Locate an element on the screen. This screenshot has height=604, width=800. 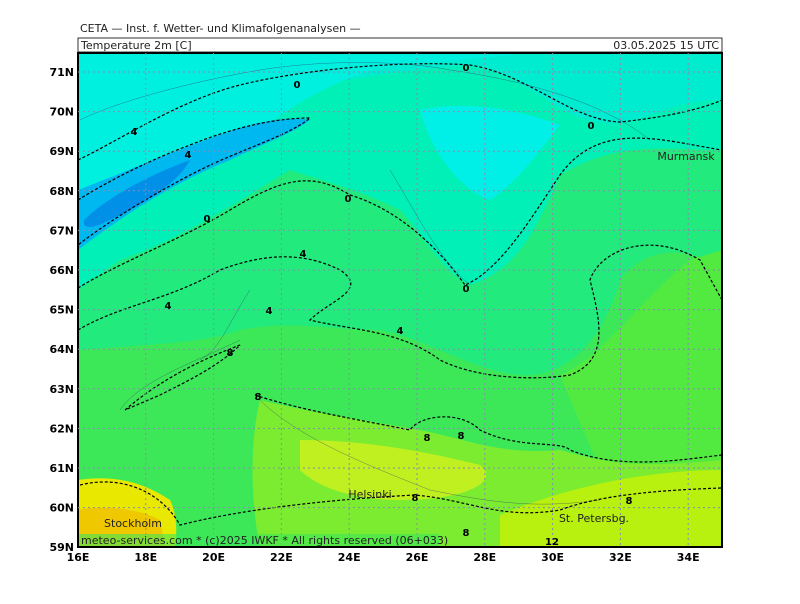
lat-label: 65N is located at coordinates (61, 310).